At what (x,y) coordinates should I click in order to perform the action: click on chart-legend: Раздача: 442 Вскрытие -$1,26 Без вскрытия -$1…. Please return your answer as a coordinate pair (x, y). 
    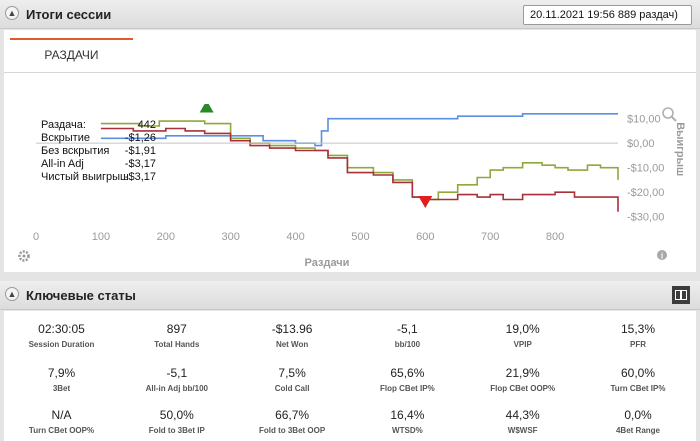
    Looking at the image, I should click on (98, 151).